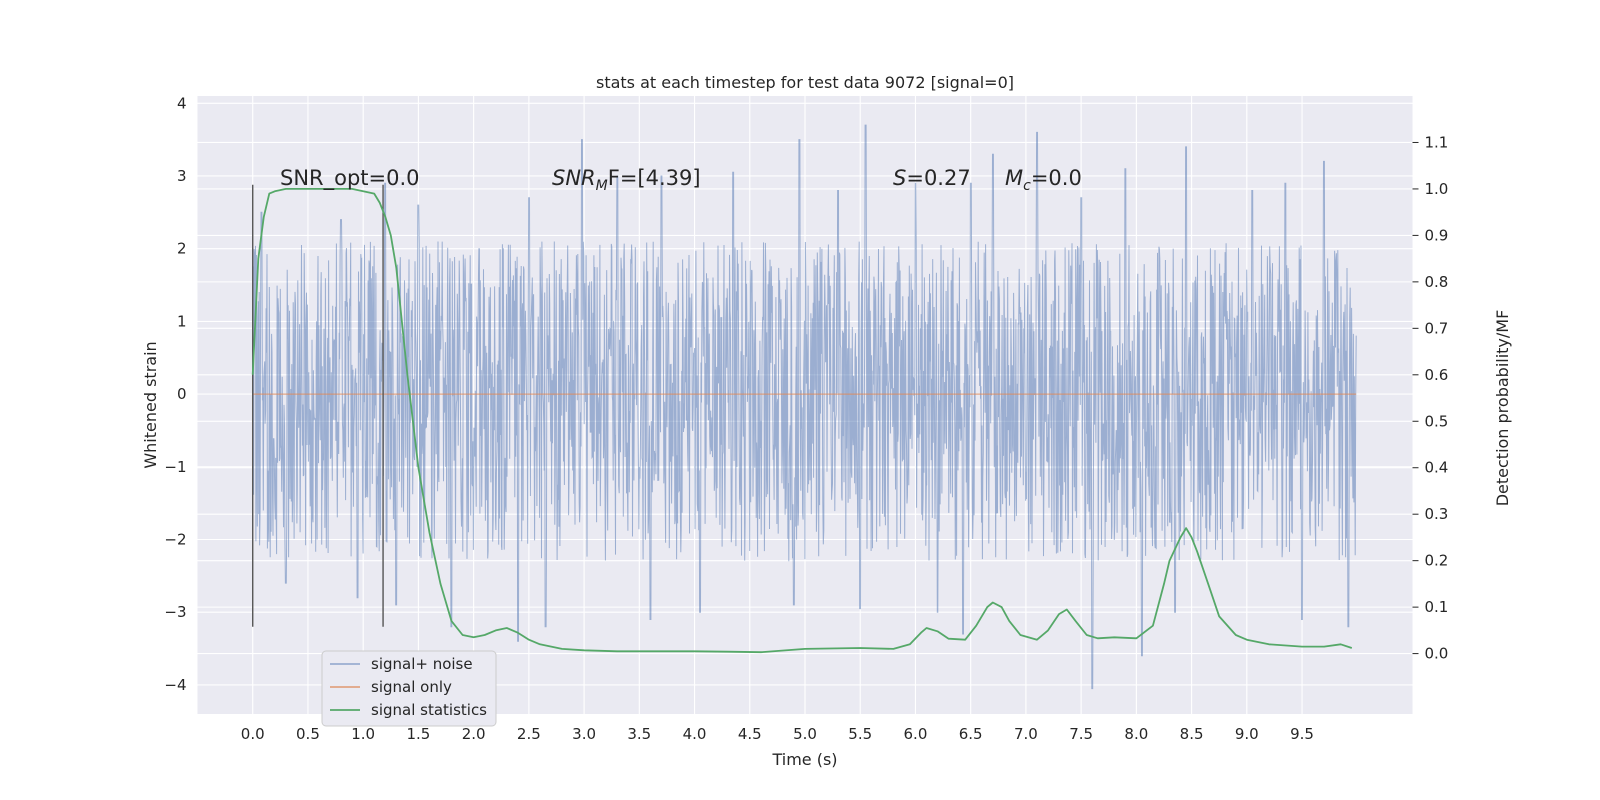 The image size is (1600, 800). What do you see at coordinates (1437, 235) in the screenshot?
I see `y2-tick-label: 0.9` at bounding box center [1437, 235].